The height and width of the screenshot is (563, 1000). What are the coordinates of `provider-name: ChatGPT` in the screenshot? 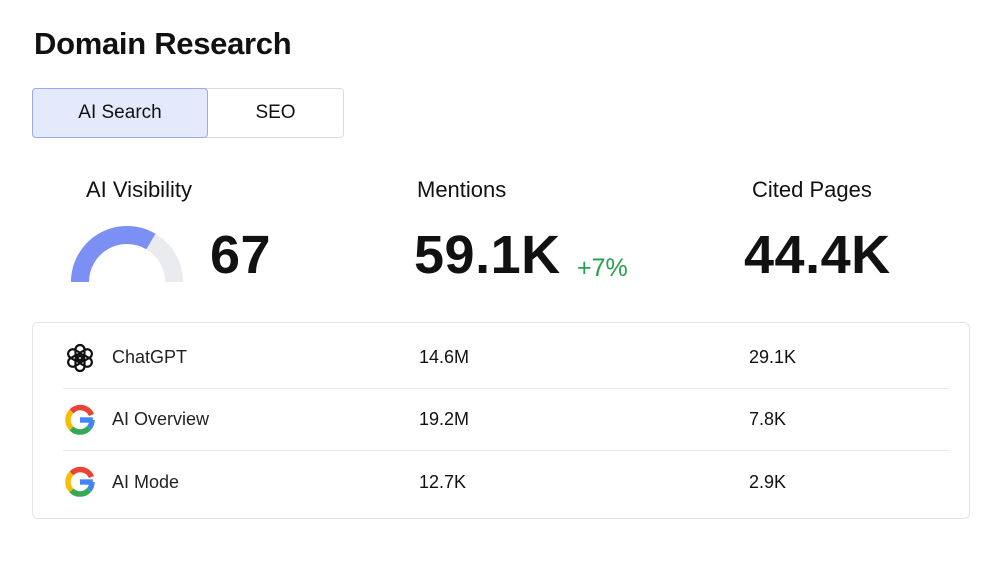 It's located at (150, 357).